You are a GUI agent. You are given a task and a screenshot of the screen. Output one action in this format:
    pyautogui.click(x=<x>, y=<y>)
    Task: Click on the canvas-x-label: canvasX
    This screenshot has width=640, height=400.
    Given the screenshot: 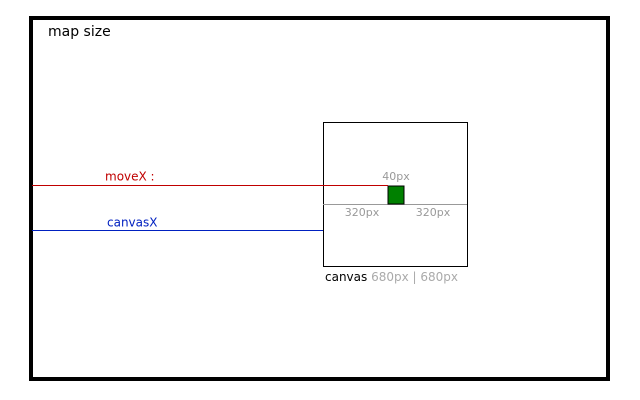 What is the action you would take?
    pyautogui.click(x=132, y=223)
    